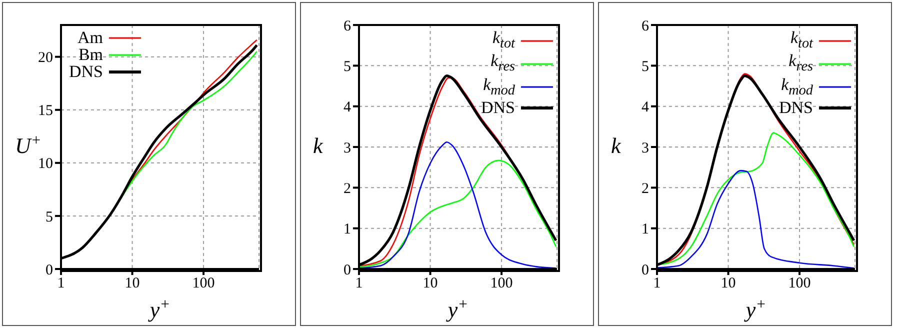 The width and height of the screenshot is (904, 332). Describe the element at coordinates (91, 54) in the screenshot. I see `legend-label: Bm` at that location.